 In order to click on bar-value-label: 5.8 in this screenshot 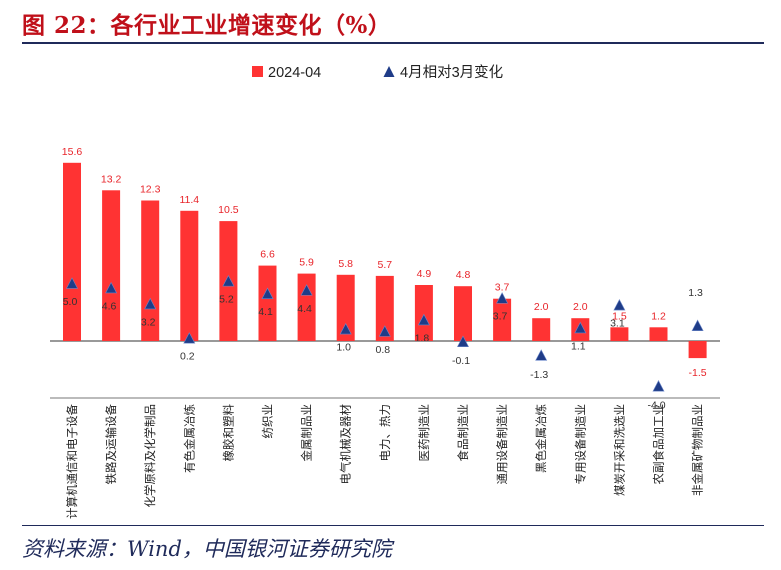, I will do `click(345, 264)`.